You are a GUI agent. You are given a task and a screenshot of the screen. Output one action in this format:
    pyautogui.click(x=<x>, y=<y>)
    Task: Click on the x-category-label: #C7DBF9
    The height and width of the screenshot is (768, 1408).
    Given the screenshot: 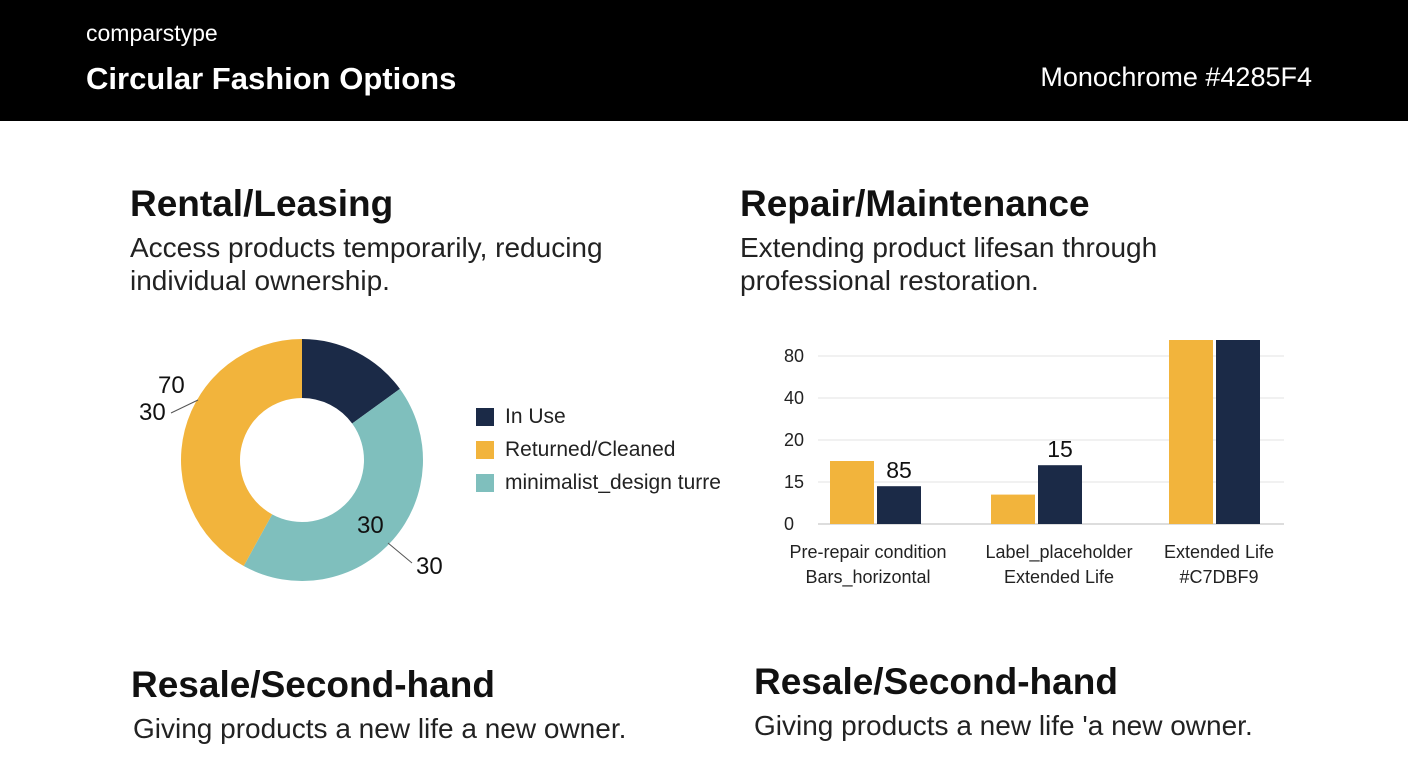 What is the action you would take?
    pyautogui.click(x=1218, y=577)
    